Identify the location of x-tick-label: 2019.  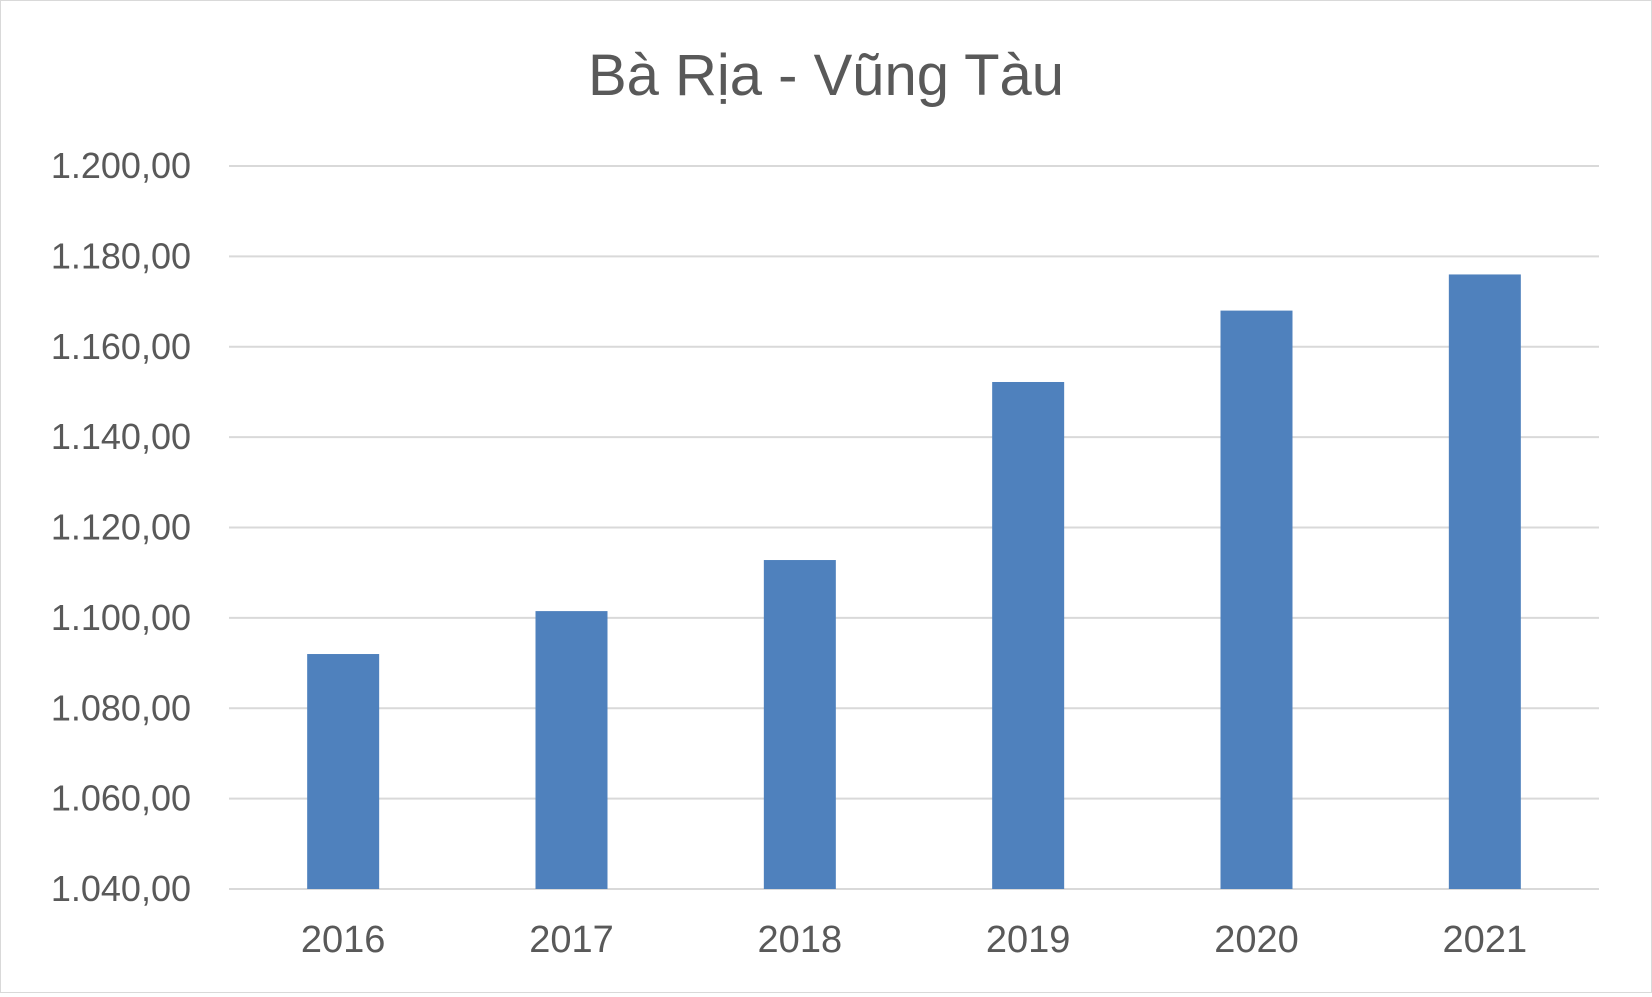
(1028, 940).